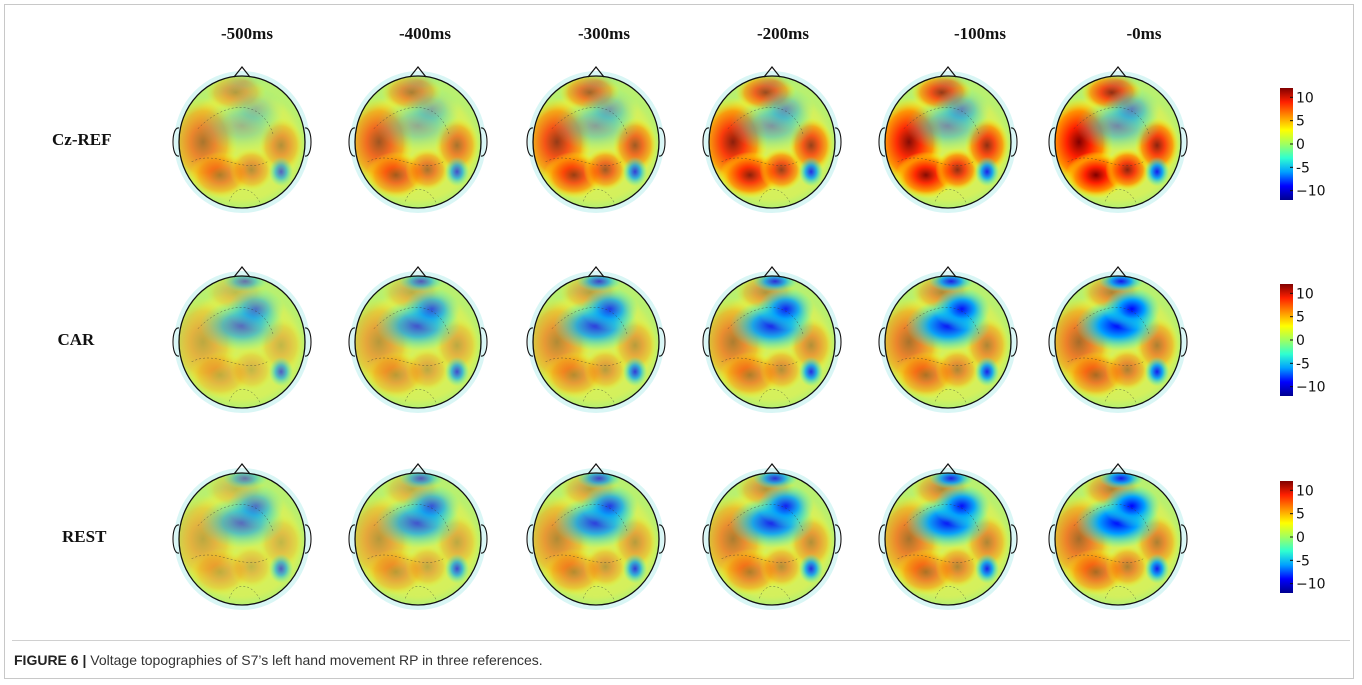 This screenshot has height=685, width=1362. I want to click on column-label: -300ms, so click(604, 33).